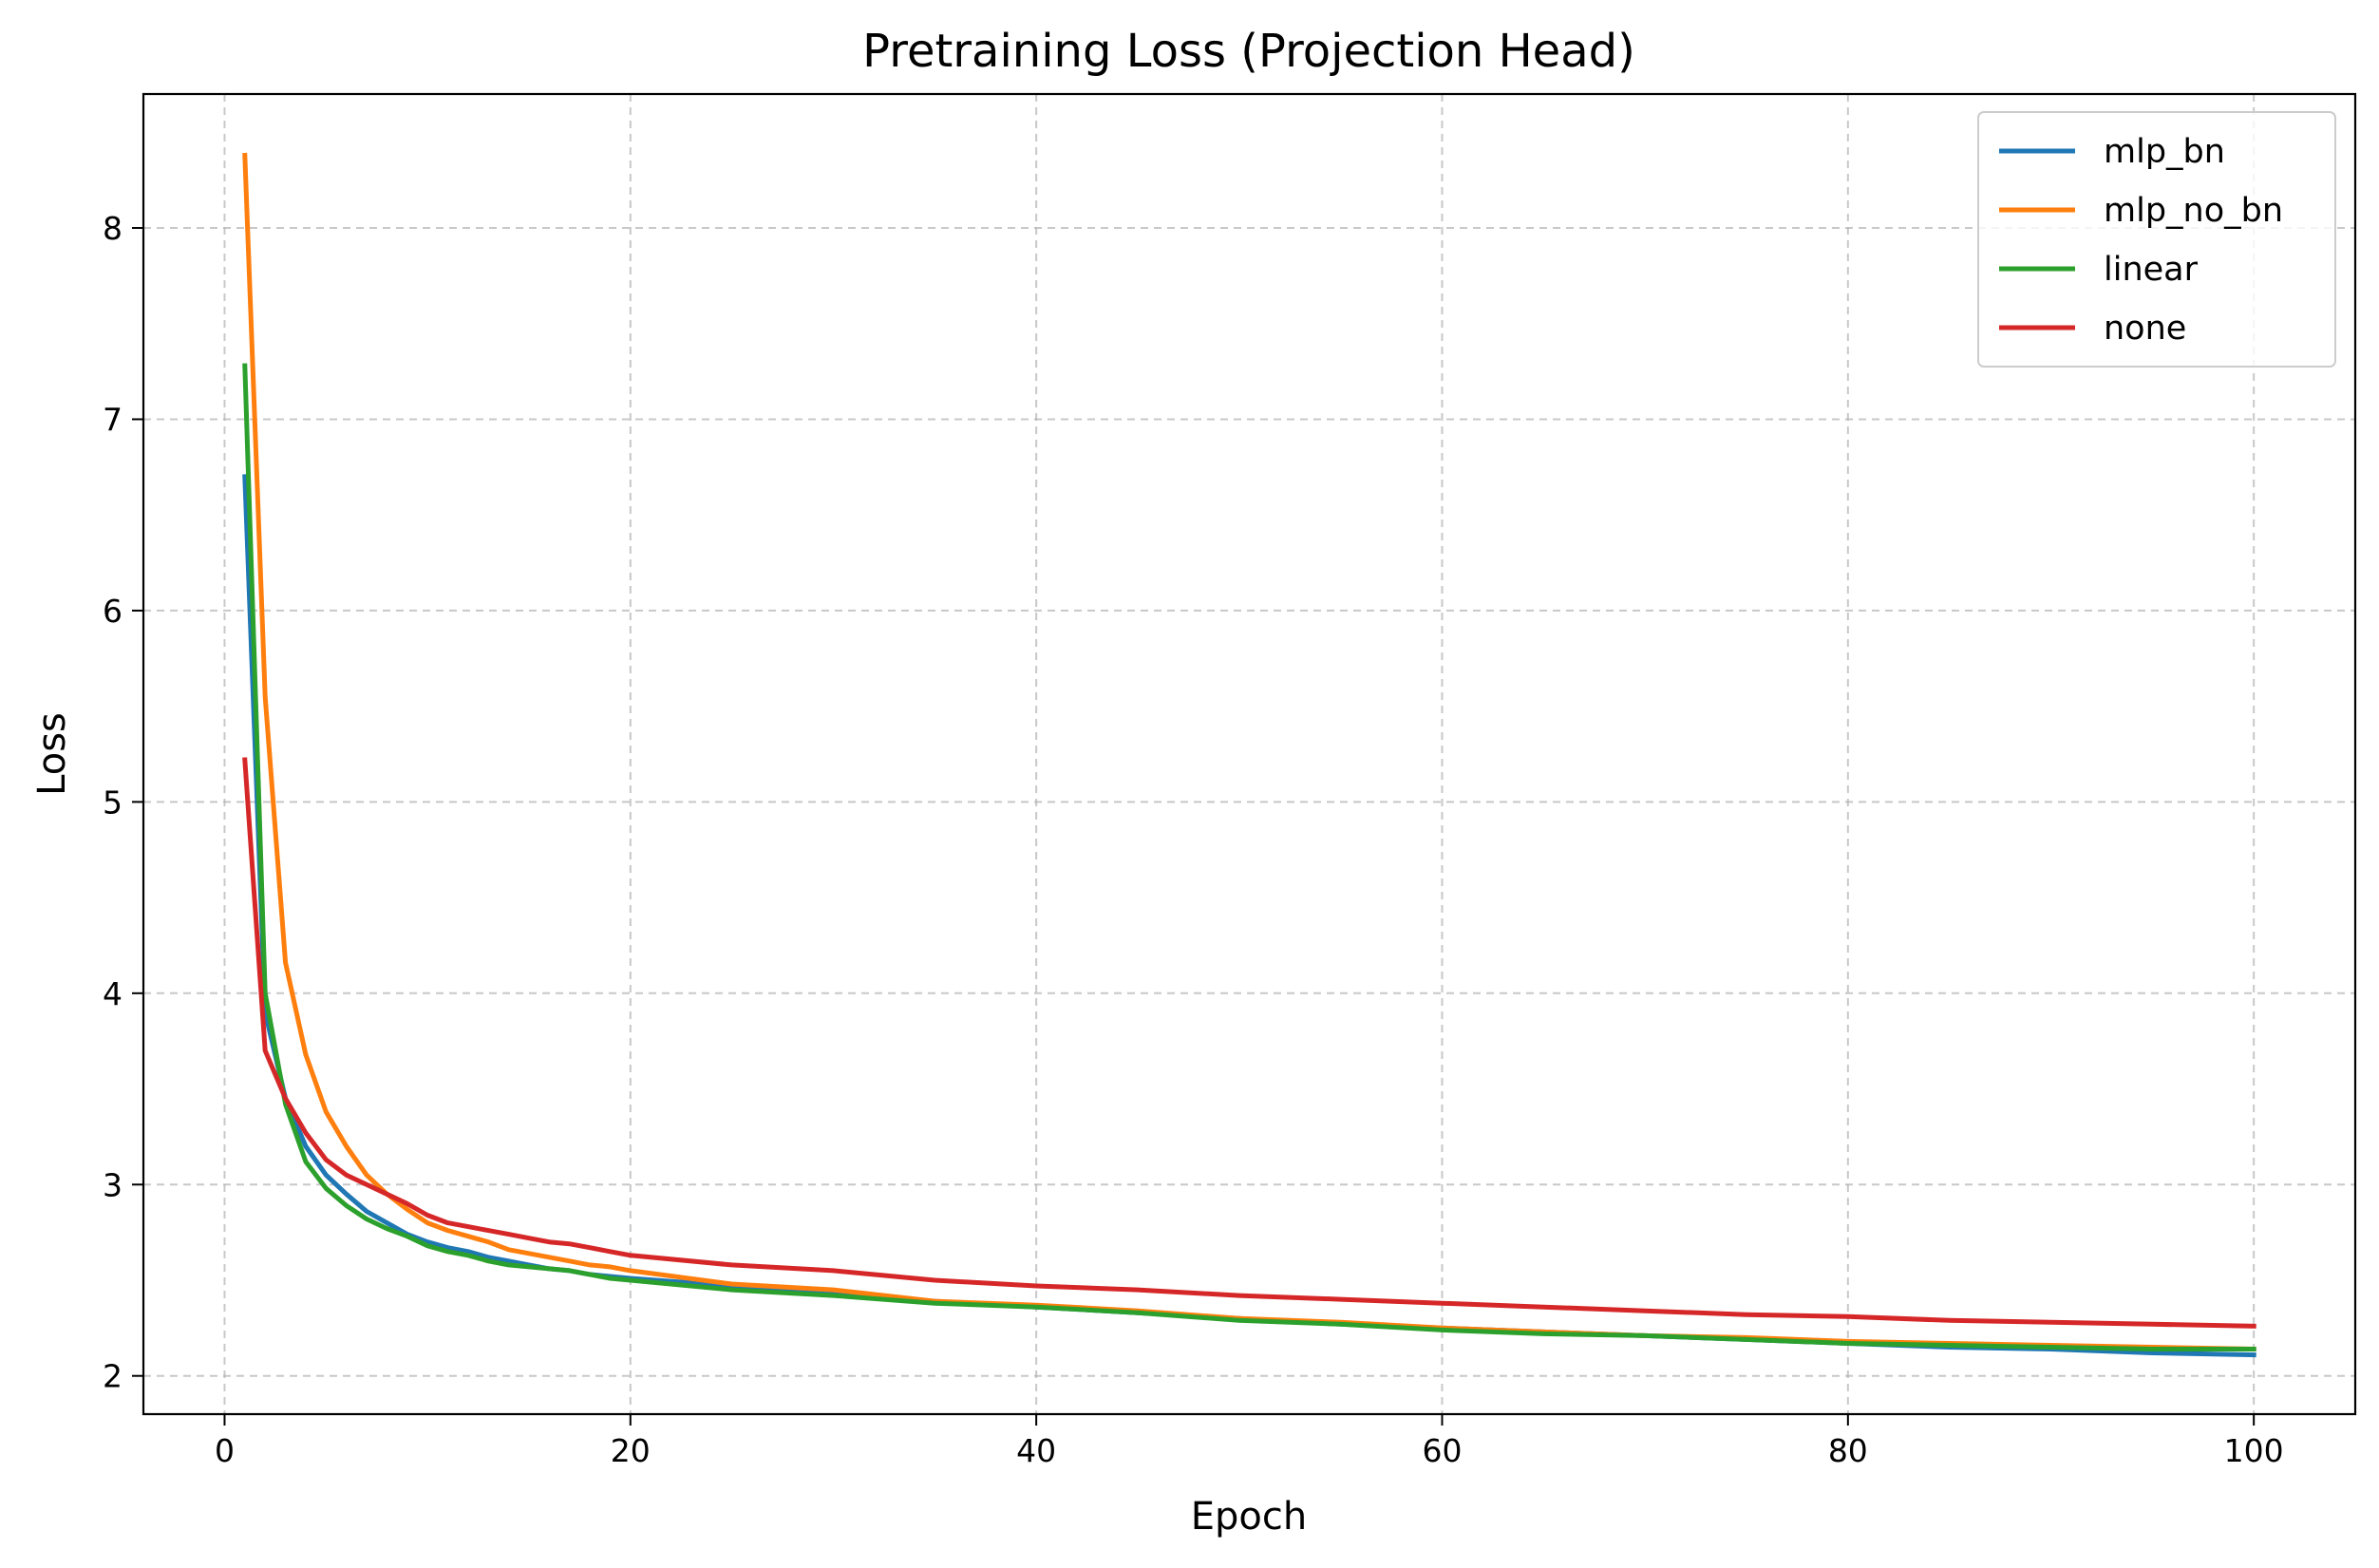  Describe the element at coordinates (1036, 1451) in the screenshot. I see `x-tick-label: 40` at that location.